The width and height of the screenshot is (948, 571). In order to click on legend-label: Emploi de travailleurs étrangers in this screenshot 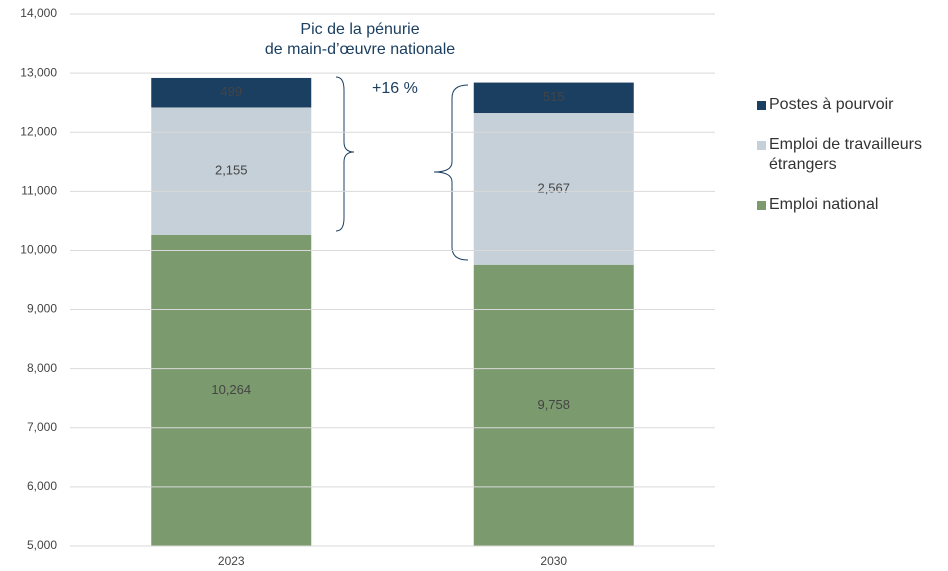, I will do `click(845, 154)`.